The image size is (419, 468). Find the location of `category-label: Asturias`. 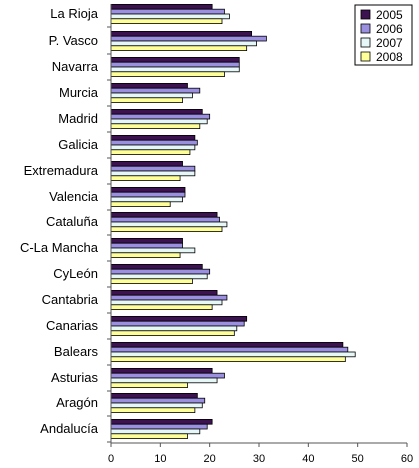

category-label: Asturias is located at coordinates (74, 377).